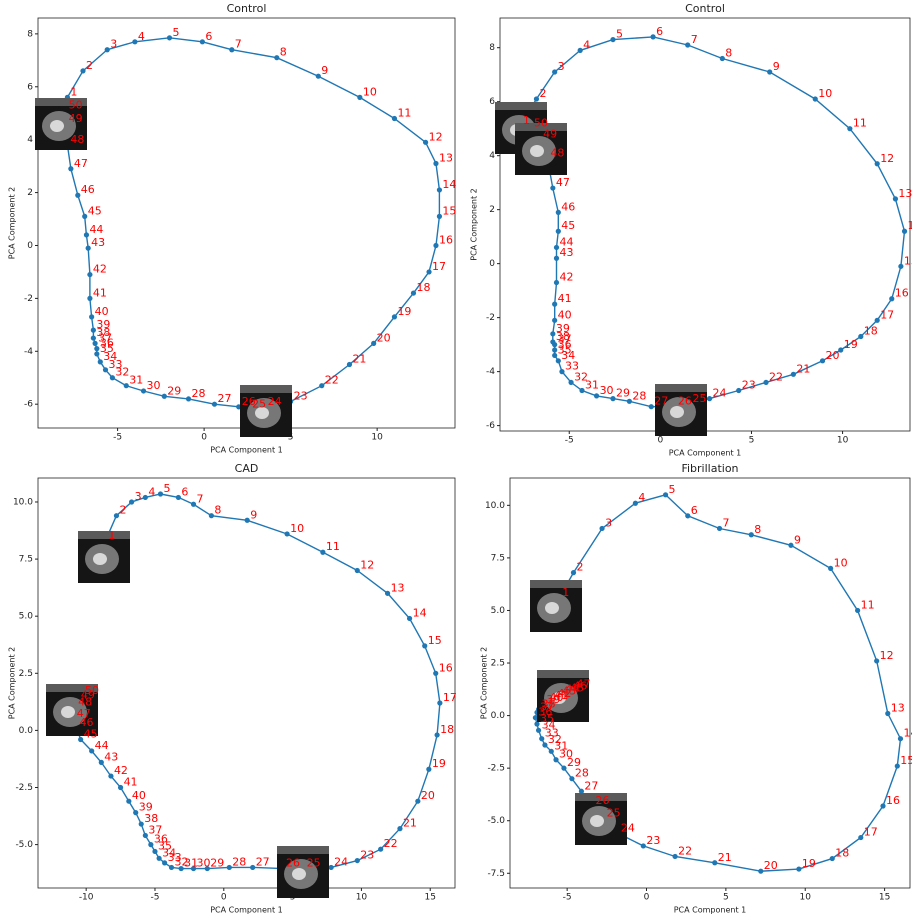 The image size is (912, 918). I want to click on point-label: 27, so click(263, 861).